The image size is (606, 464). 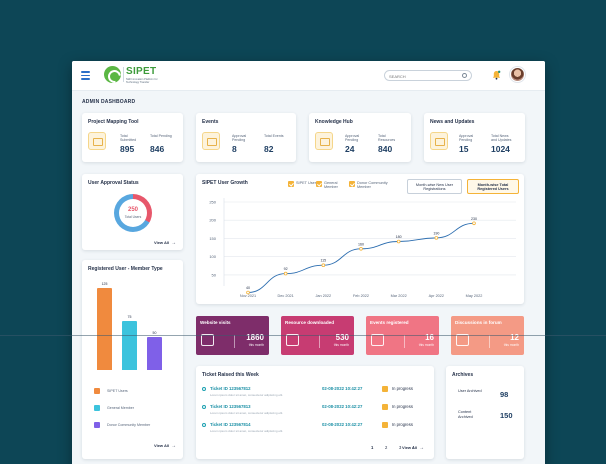 What do you see at coordinates (225, 183) in the screenshot?
I see `chart-title: SIPET User Growth` at bounding box center [225, 183].